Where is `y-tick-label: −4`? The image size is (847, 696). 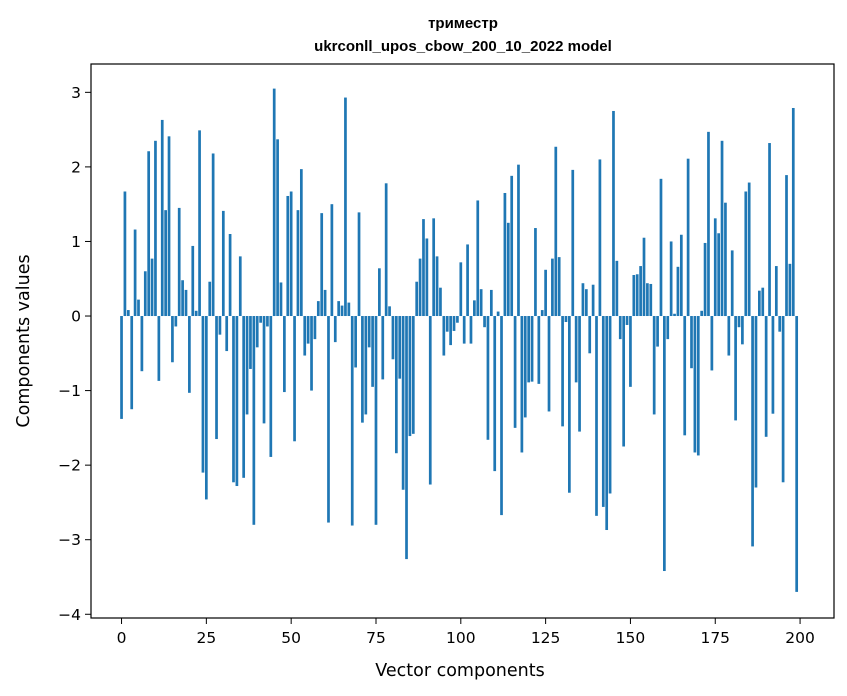
y-tick-label: −4 is located at coordinates (69, 615).